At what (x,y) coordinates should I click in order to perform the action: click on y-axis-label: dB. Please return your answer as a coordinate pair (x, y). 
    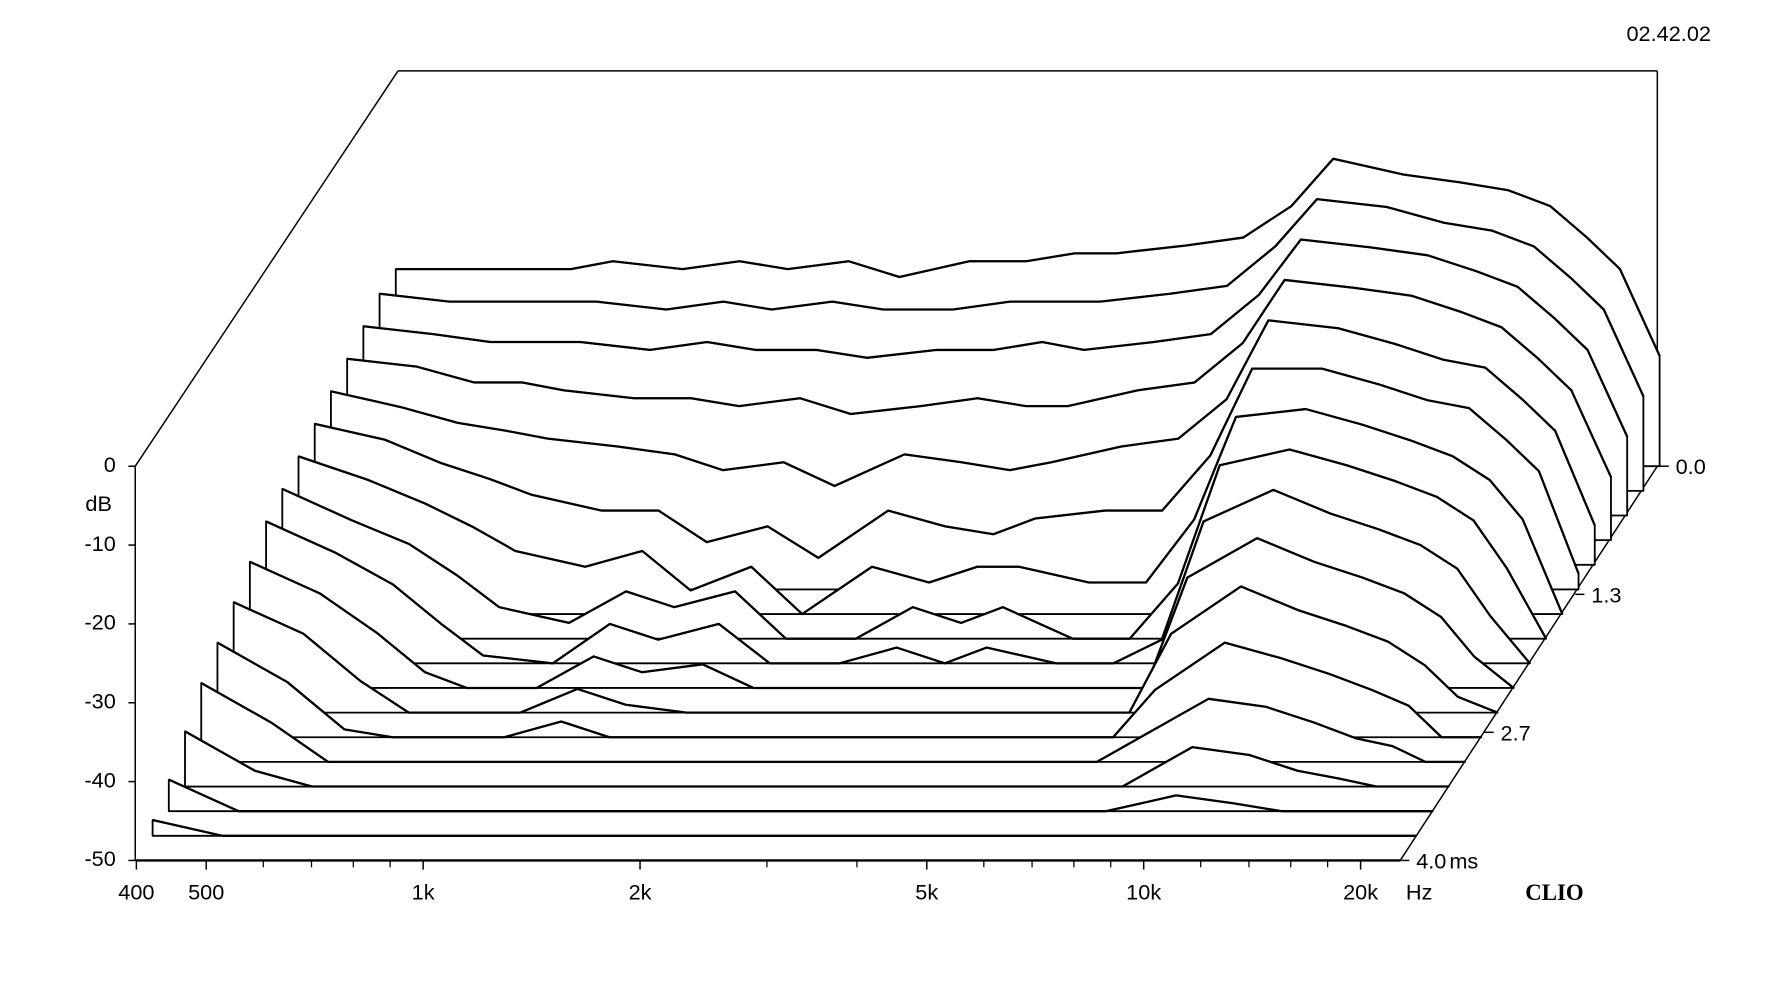
    Looking at the image, I should click on (98, 503).